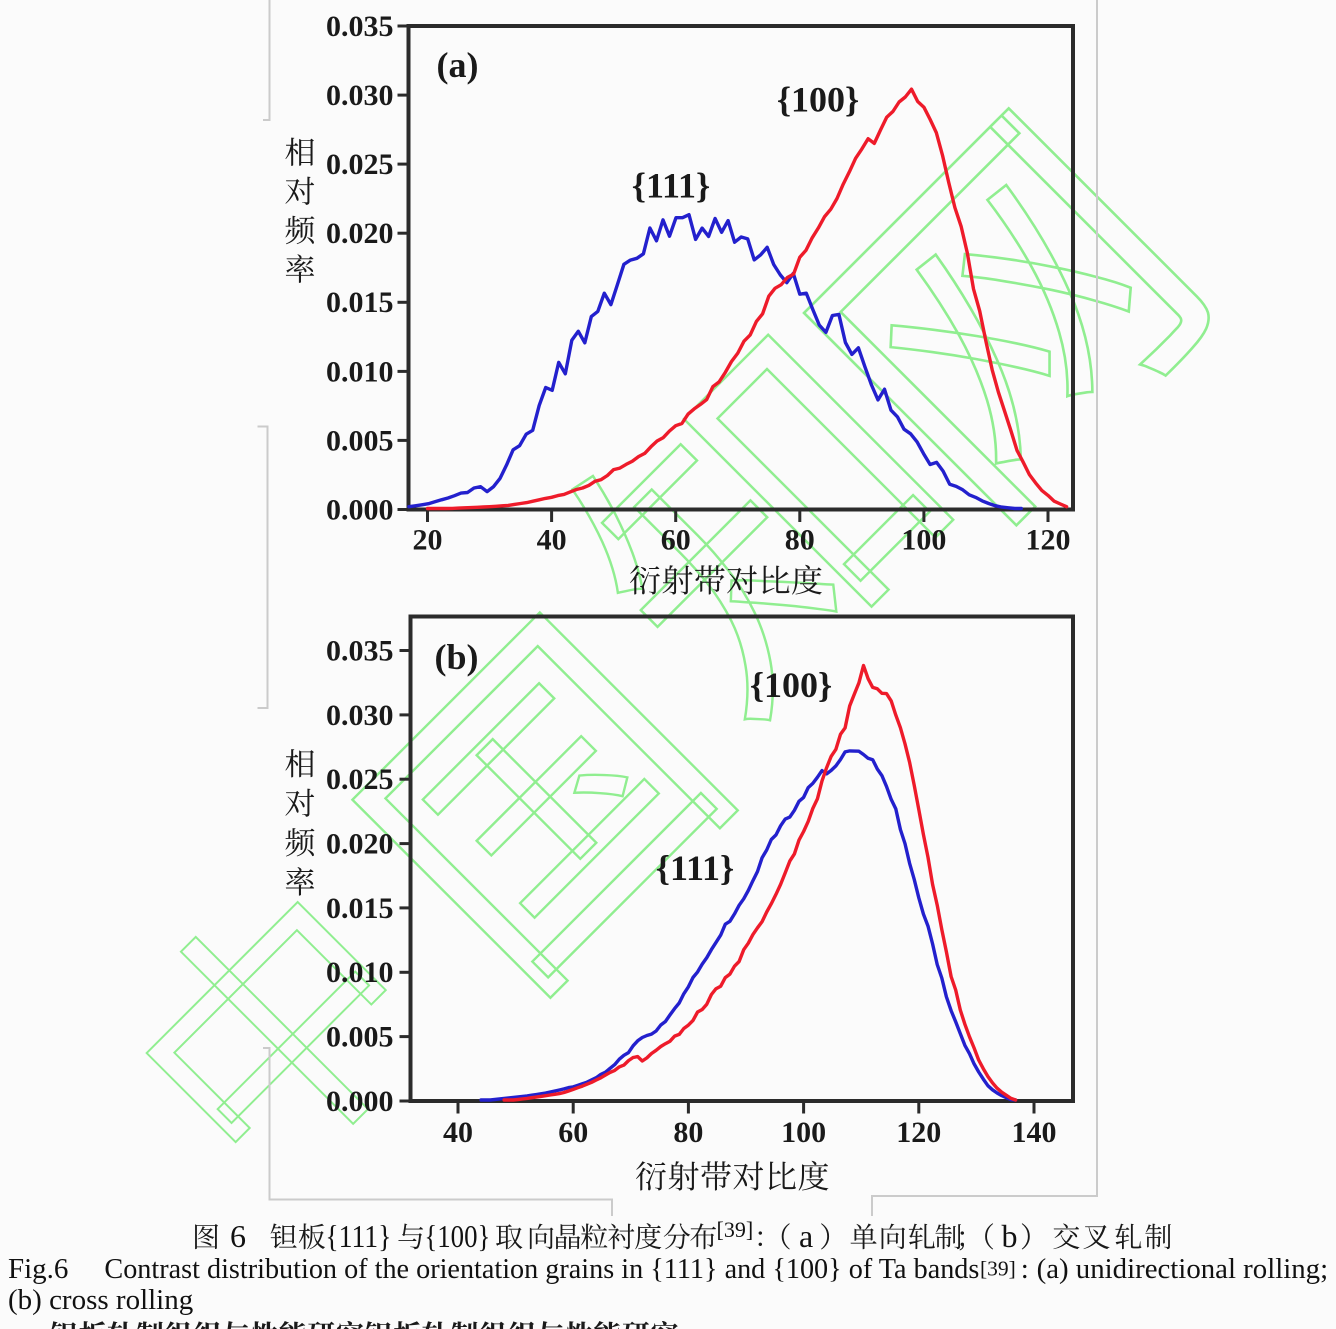  What do you see at coordinates (38, 1269) in the screenshot?
I see `svg-text: Fig.6` at bounding box center [38, 1269].